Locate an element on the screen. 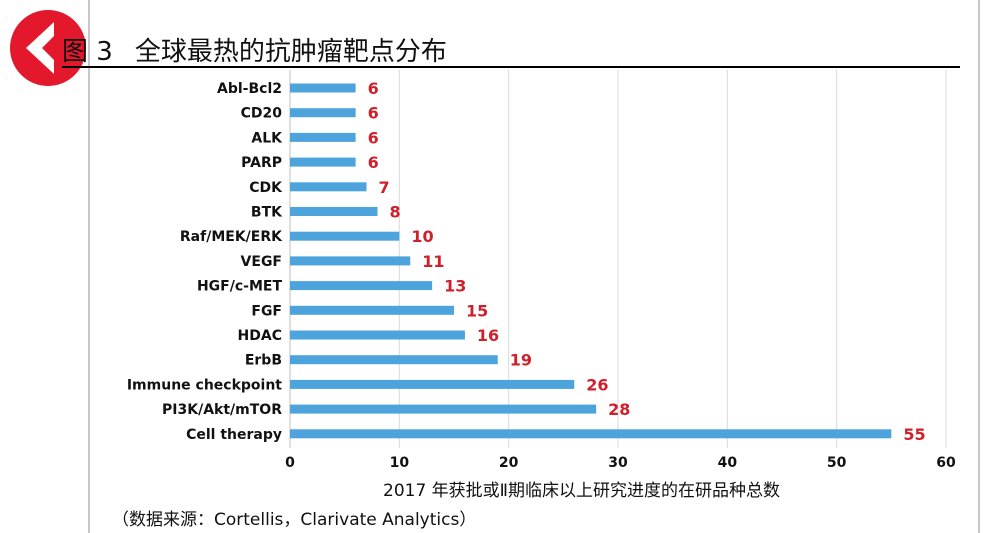 Image resolution: width=1002 pixels, height=533 pixels. data-label: 26 is located at coordinates (597, 384).